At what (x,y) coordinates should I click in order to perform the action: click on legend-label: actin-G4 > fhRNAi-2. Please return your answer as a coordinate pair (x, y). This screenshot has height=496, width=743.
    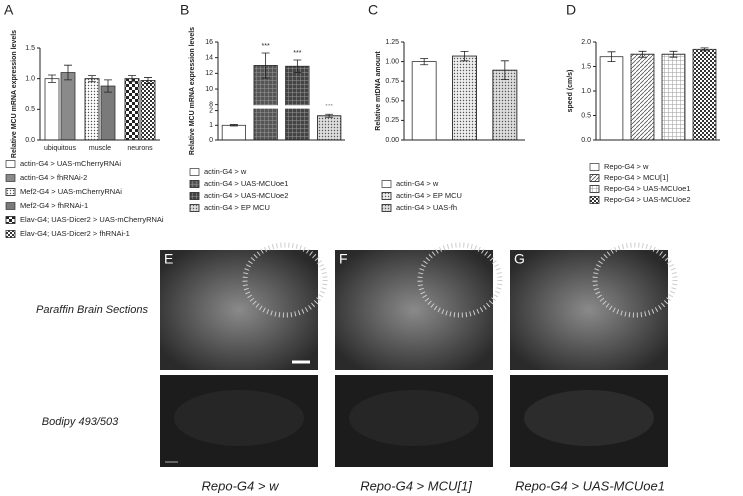
    Looking at the image, I should click on (53, 177).